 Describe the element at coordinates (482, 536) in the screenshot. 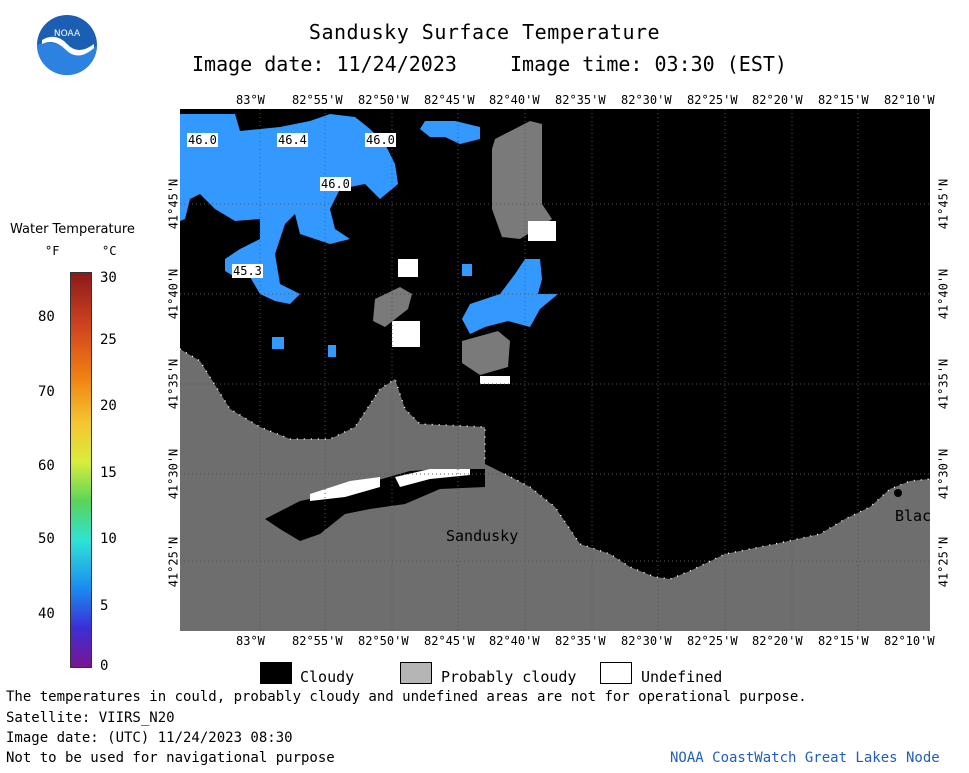

I see `place-label-sandusky: Sandusky` at that location.